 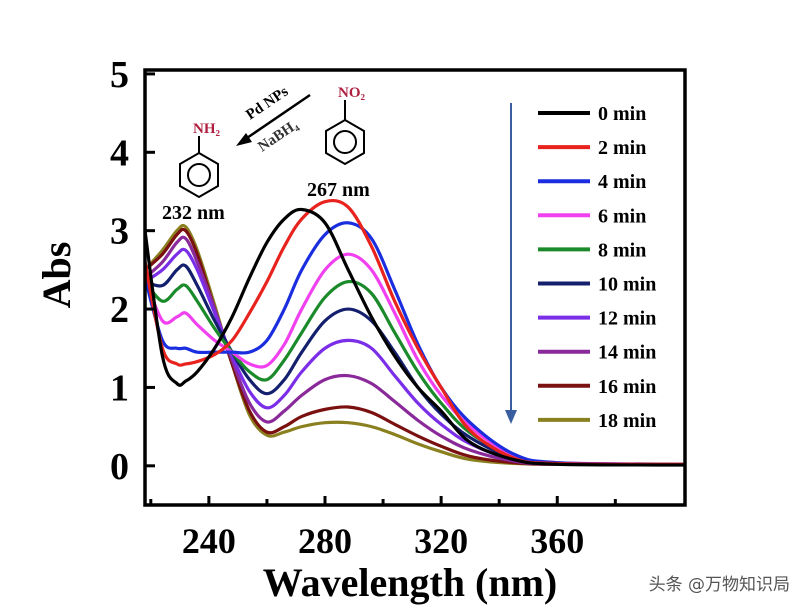 I want to click on y-tick-label: 3, so click(x=119, y=232).